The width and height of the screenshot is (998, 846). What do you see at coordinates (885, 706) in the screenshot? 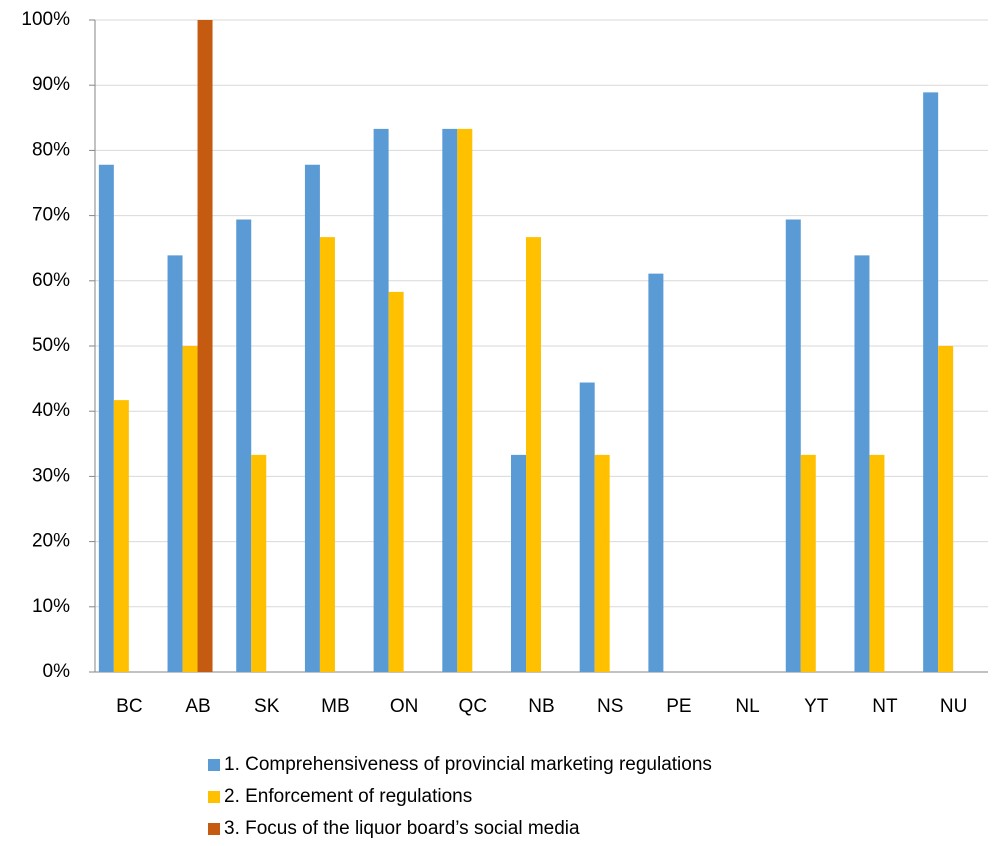
I see `x-tick-label: NT` at bounding box center [885, 706].